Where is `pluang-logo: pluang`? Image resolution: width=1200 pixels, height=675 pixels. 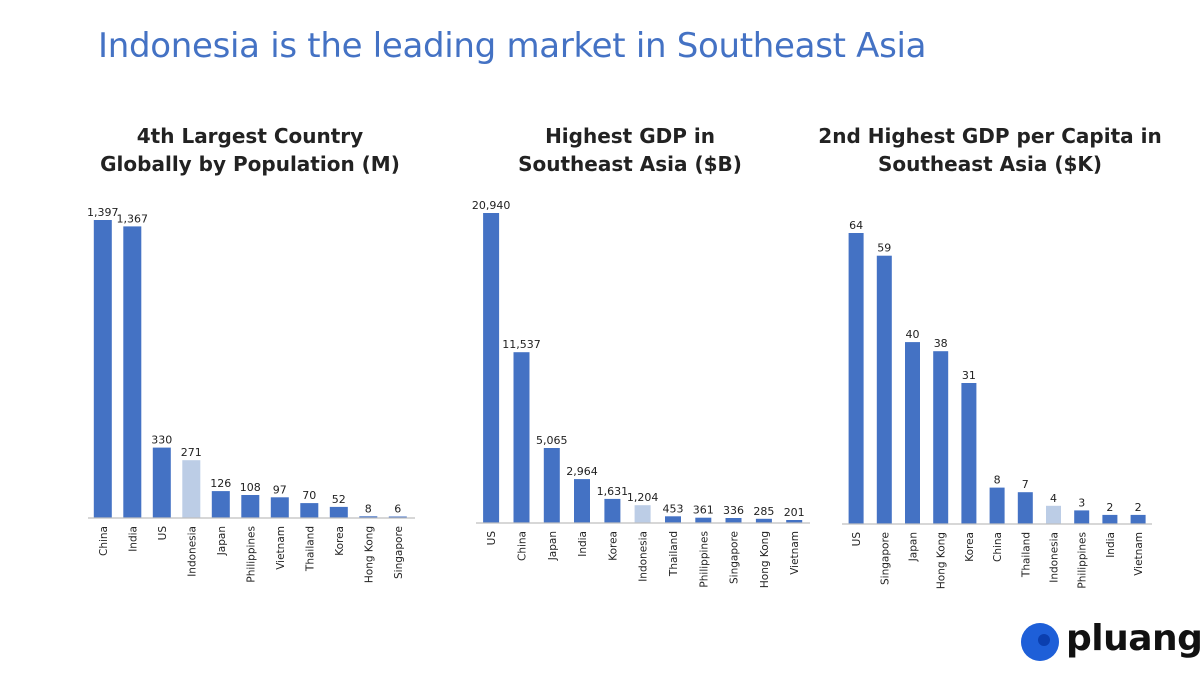 pluang-logo: pluang is located at coordinates (1109, 643).